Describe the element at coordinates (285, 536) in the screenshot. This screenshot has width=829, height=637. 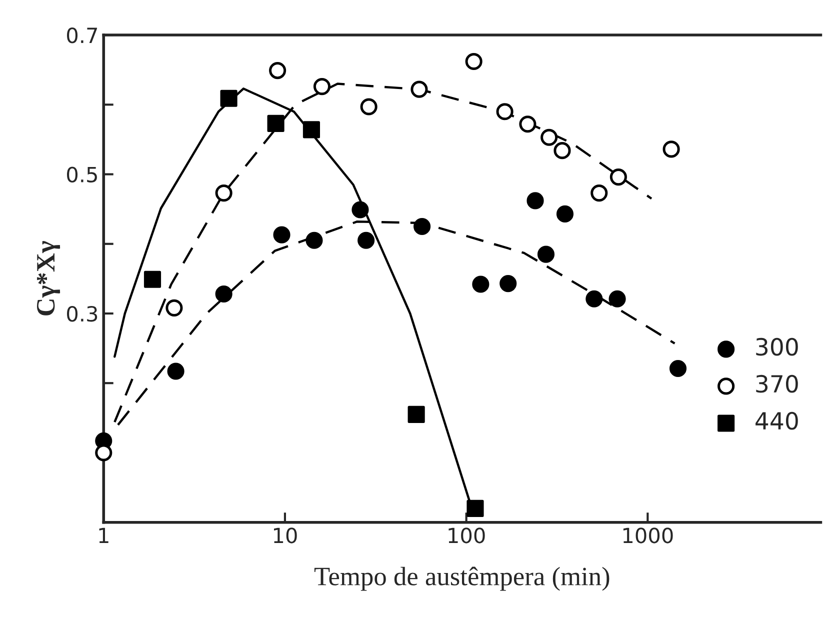
I see `x-tick-label: 10` at that location.